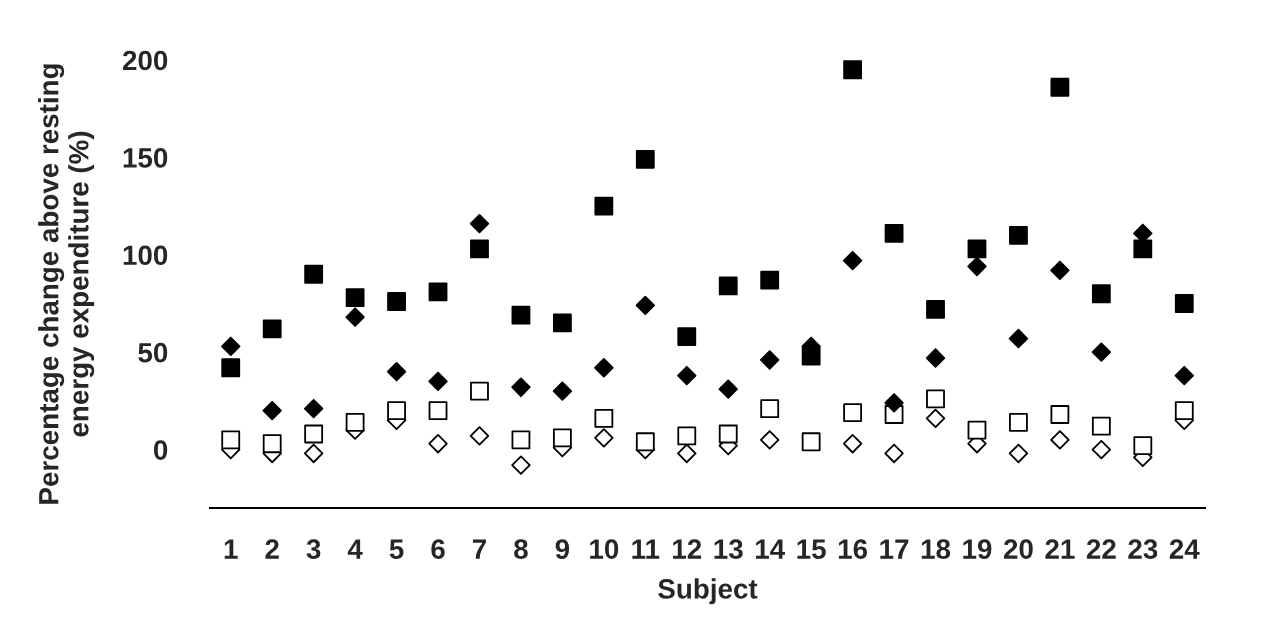 The width and height of the screenshot is (1280, 643). I want to click on x-tick-label: 6, so click(438, 549).